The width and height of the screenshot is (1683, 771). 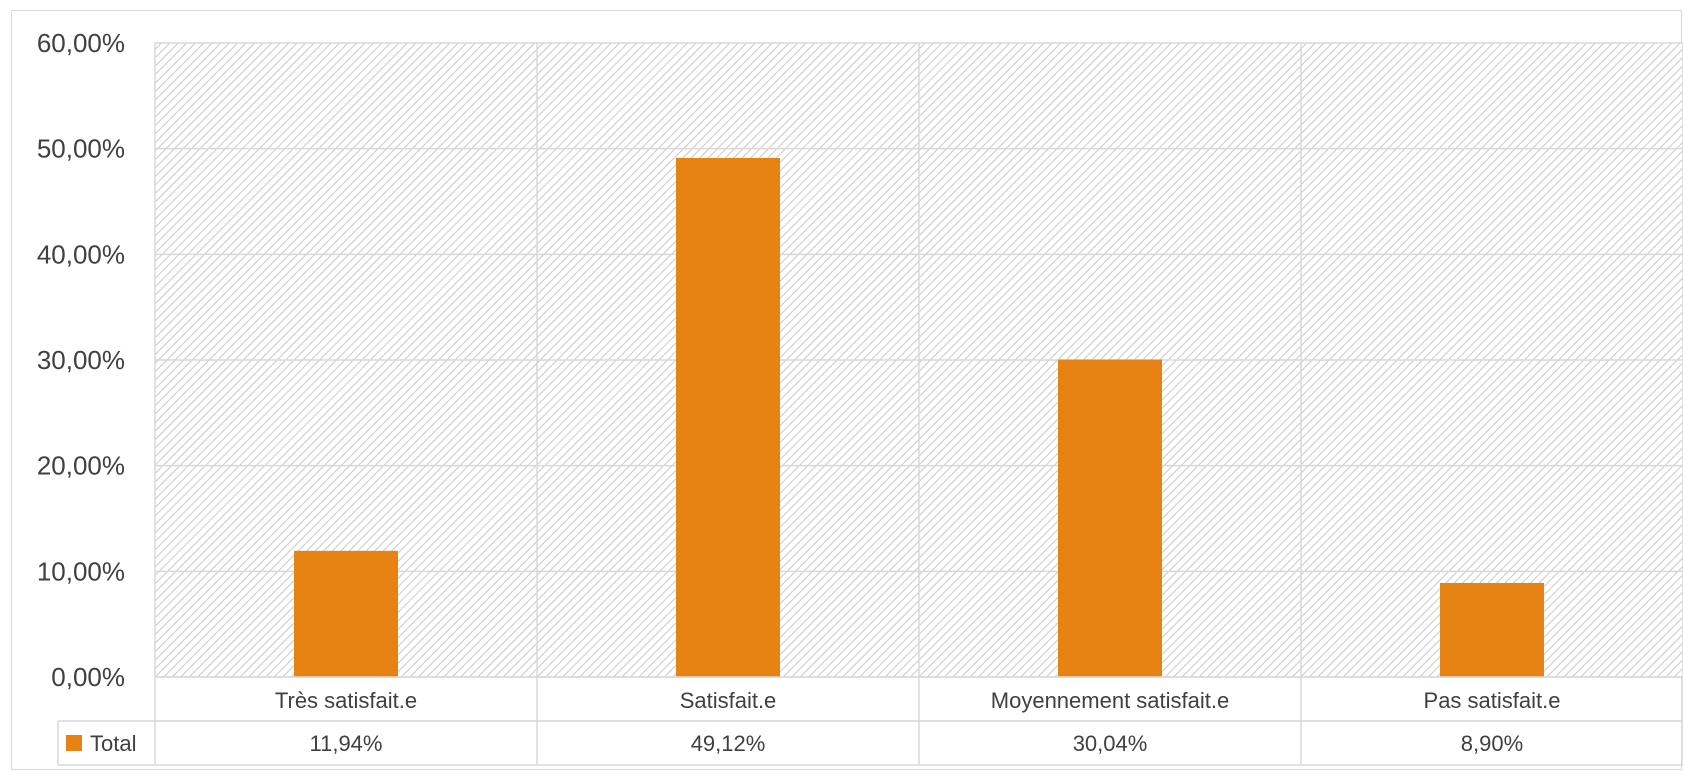 What do you see at coordinates (1110, 743) in the screenshot?
I see `data-table-value: 30,04%` at bounding box center [1110, 743].